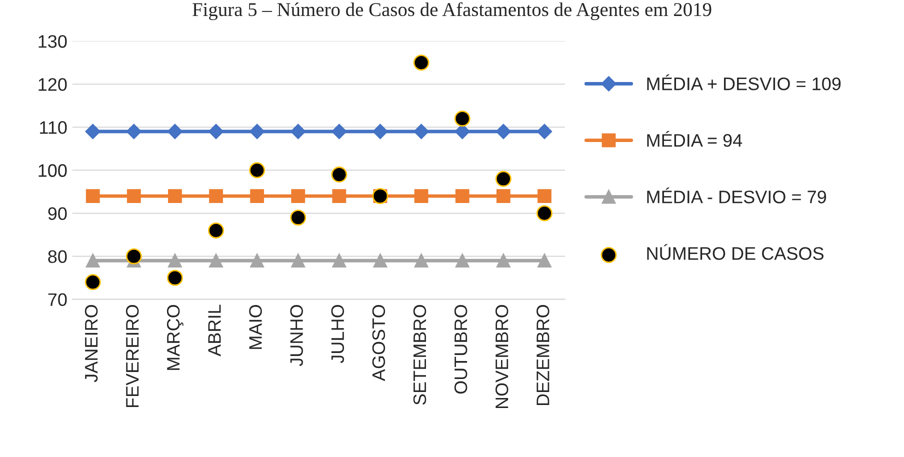 The height and width of the screenshot is (457, 904). Describe the element at coordinates (296, 335) in the screenshot. I see `x-tick-label: JUNHO` at that location.